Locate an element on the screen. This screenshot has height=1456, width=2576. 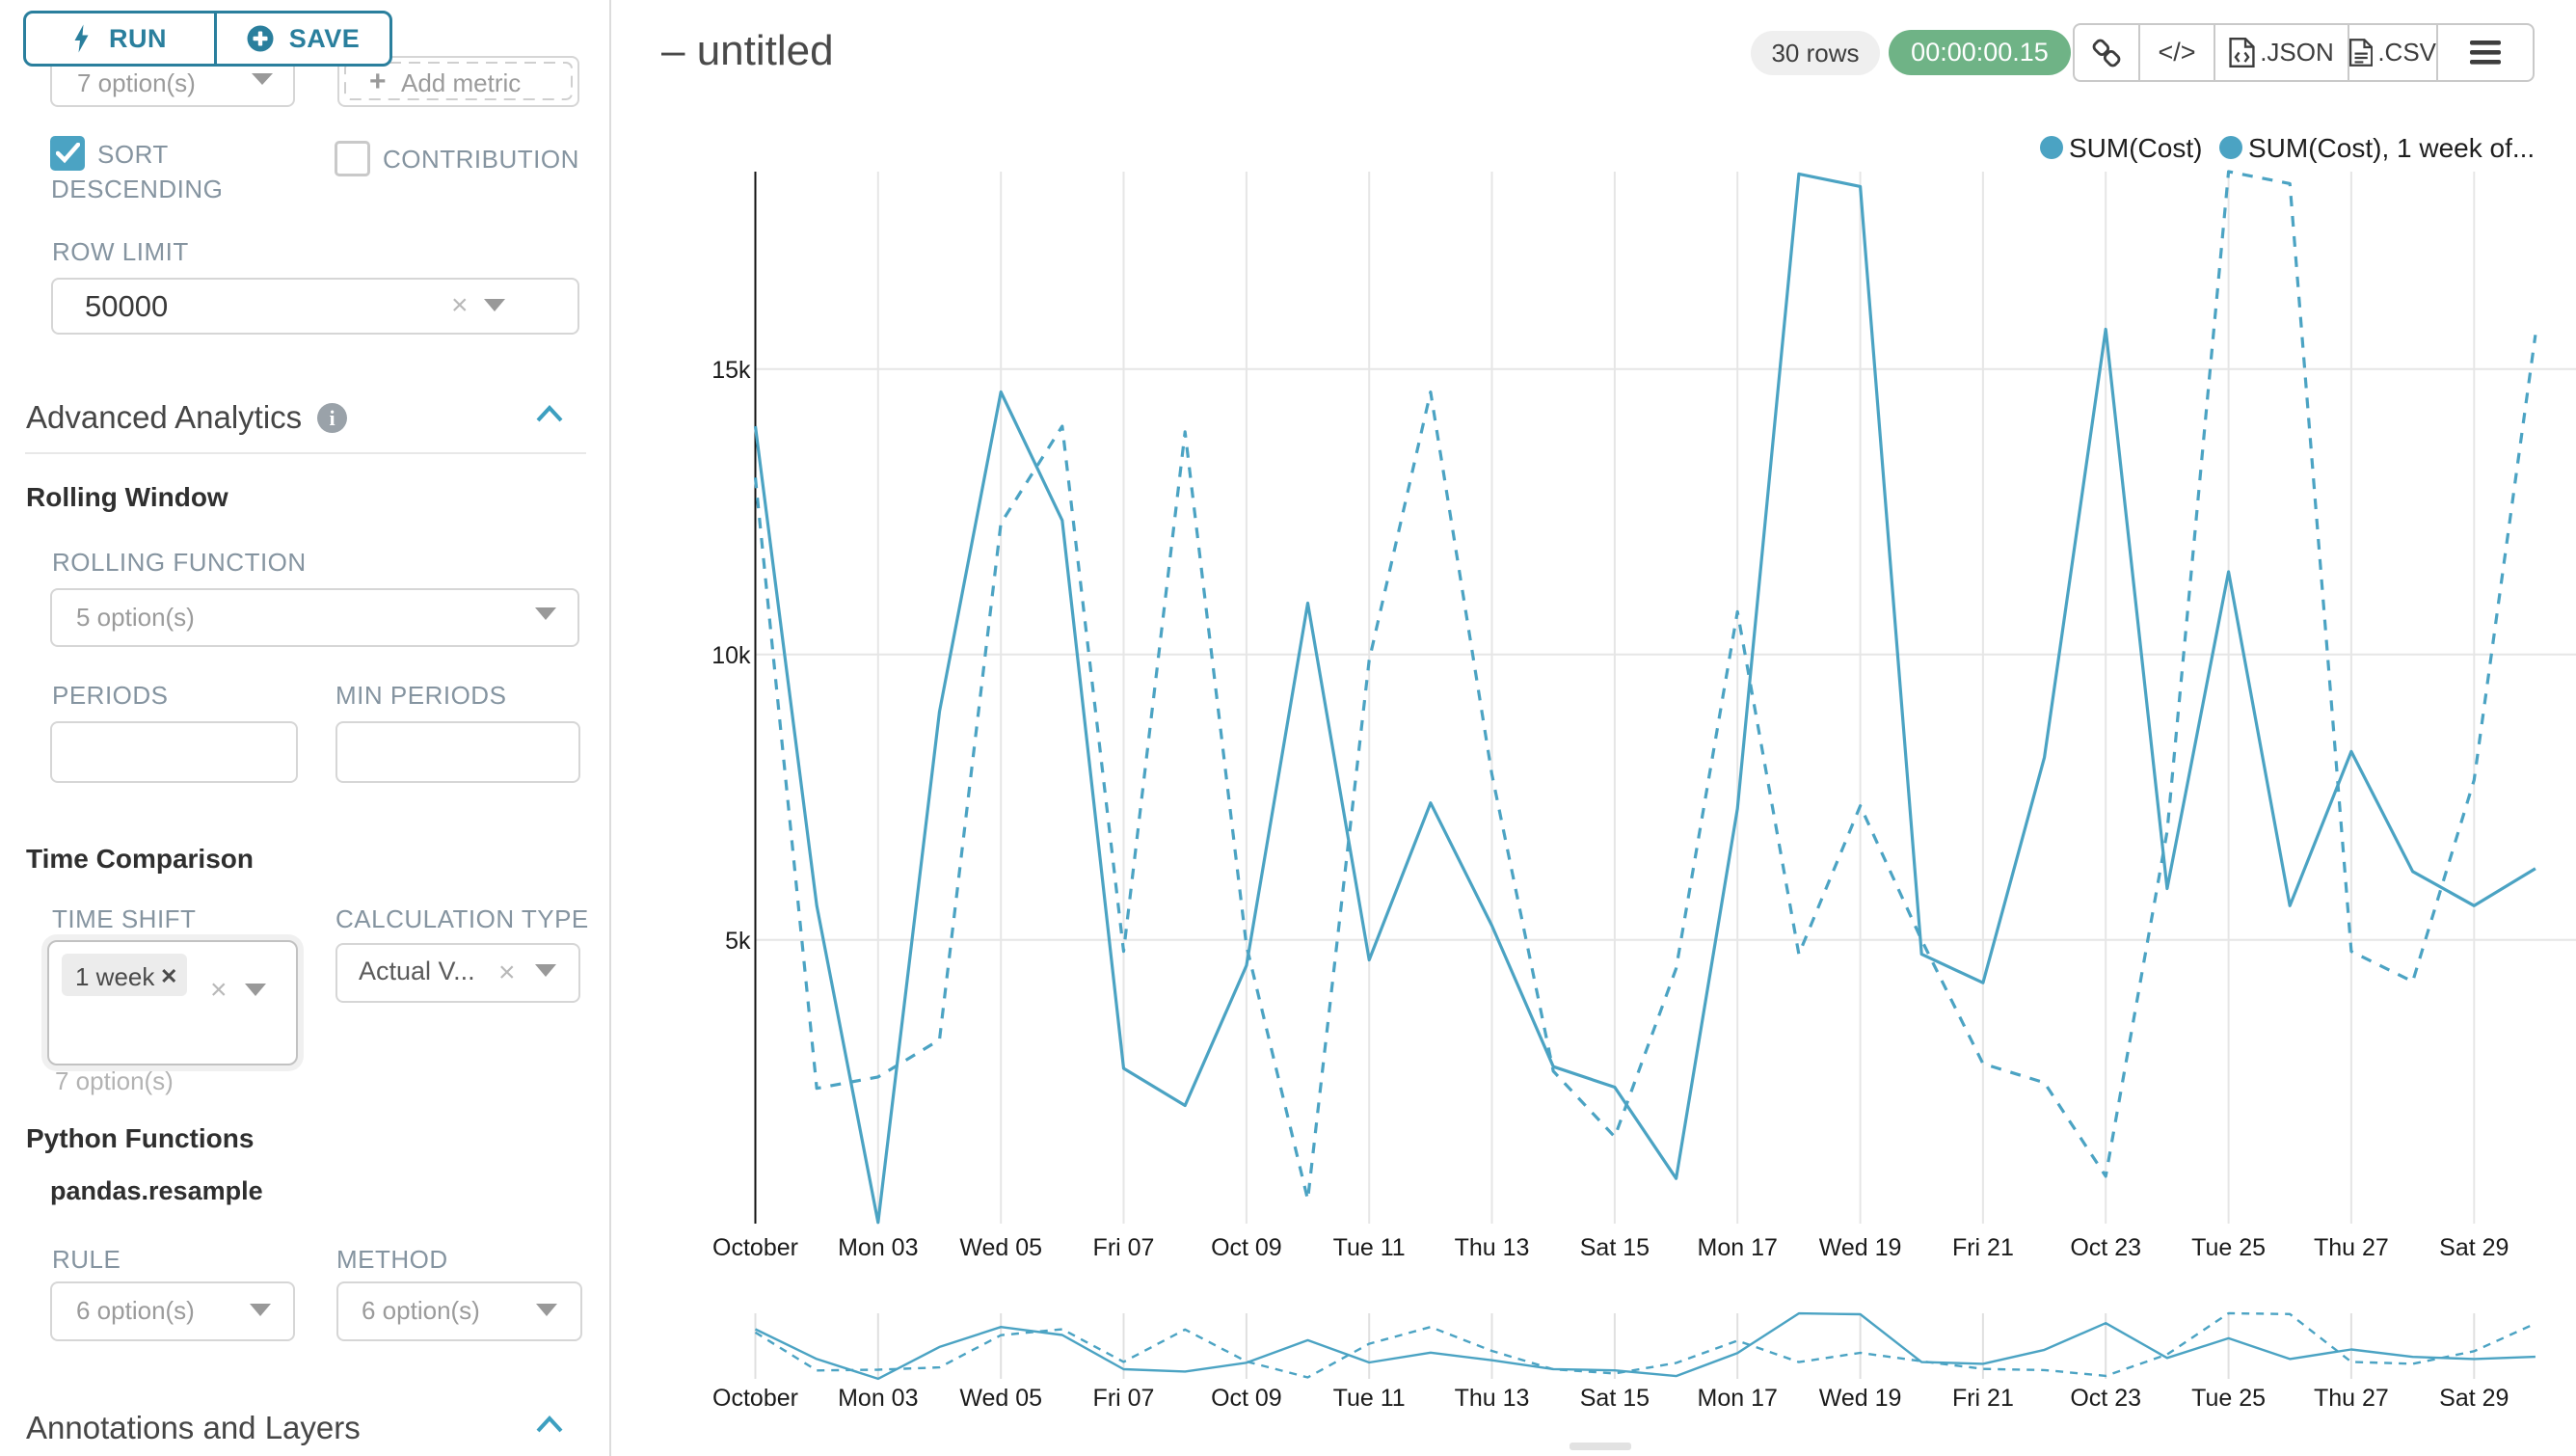
svg-text: SUM(Cost) is located at coordinates (2136, 148).